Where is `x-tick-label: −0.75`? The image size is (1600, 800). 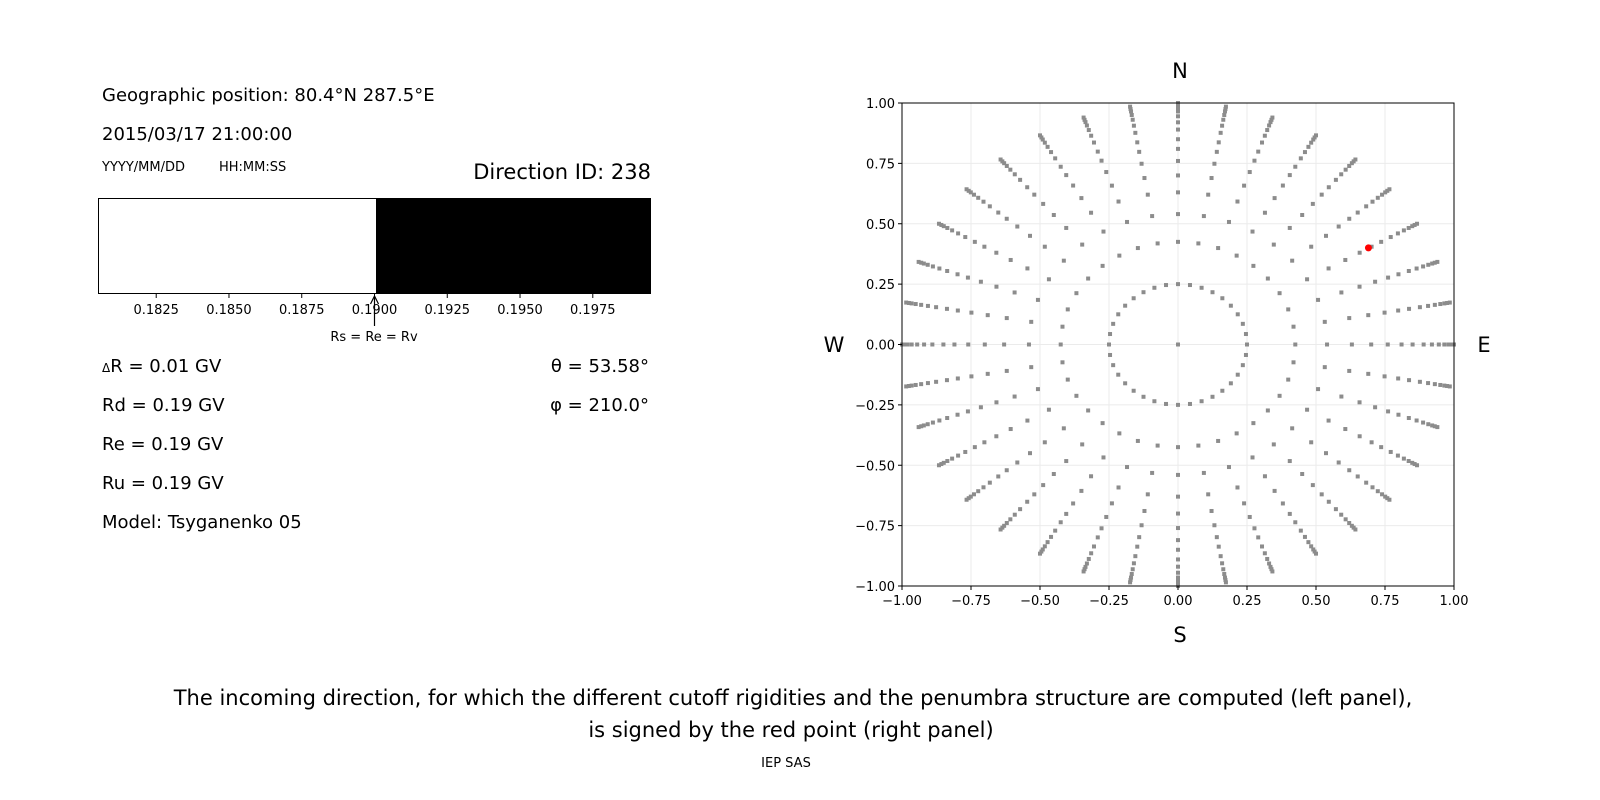
x-tick-label: −0.75 is located at coordinates (971, 601).